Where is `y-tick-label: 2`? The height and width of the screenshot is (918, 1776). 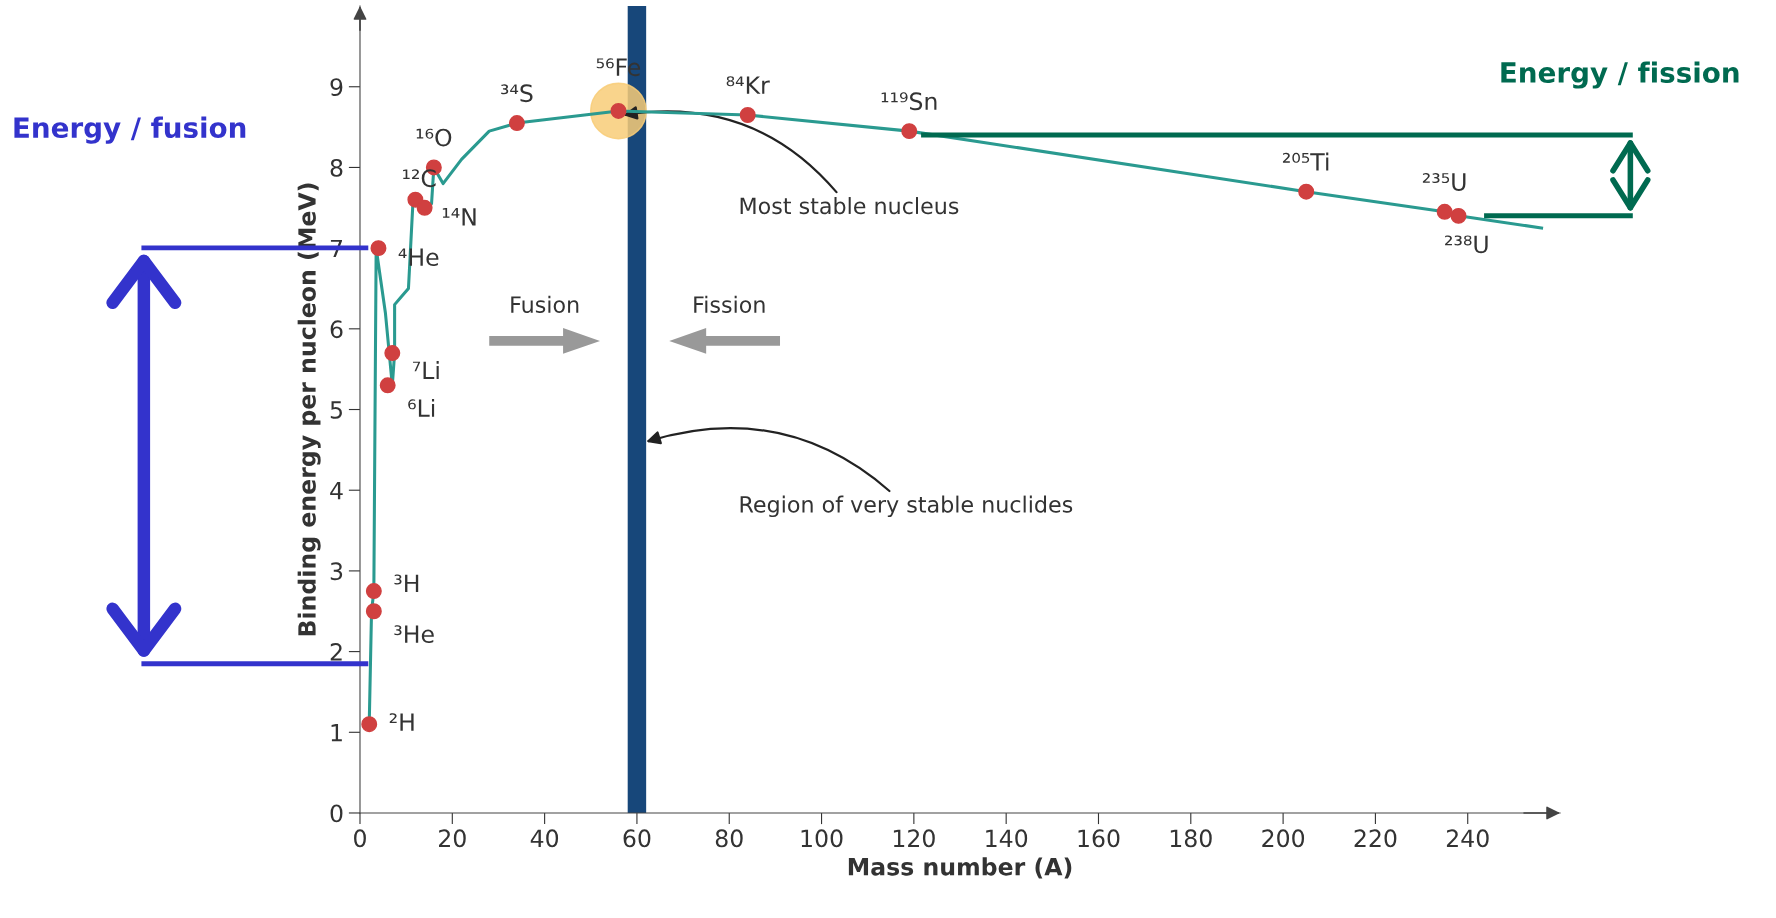
y-tick-label: 2 is located at coordinates (336, 652).